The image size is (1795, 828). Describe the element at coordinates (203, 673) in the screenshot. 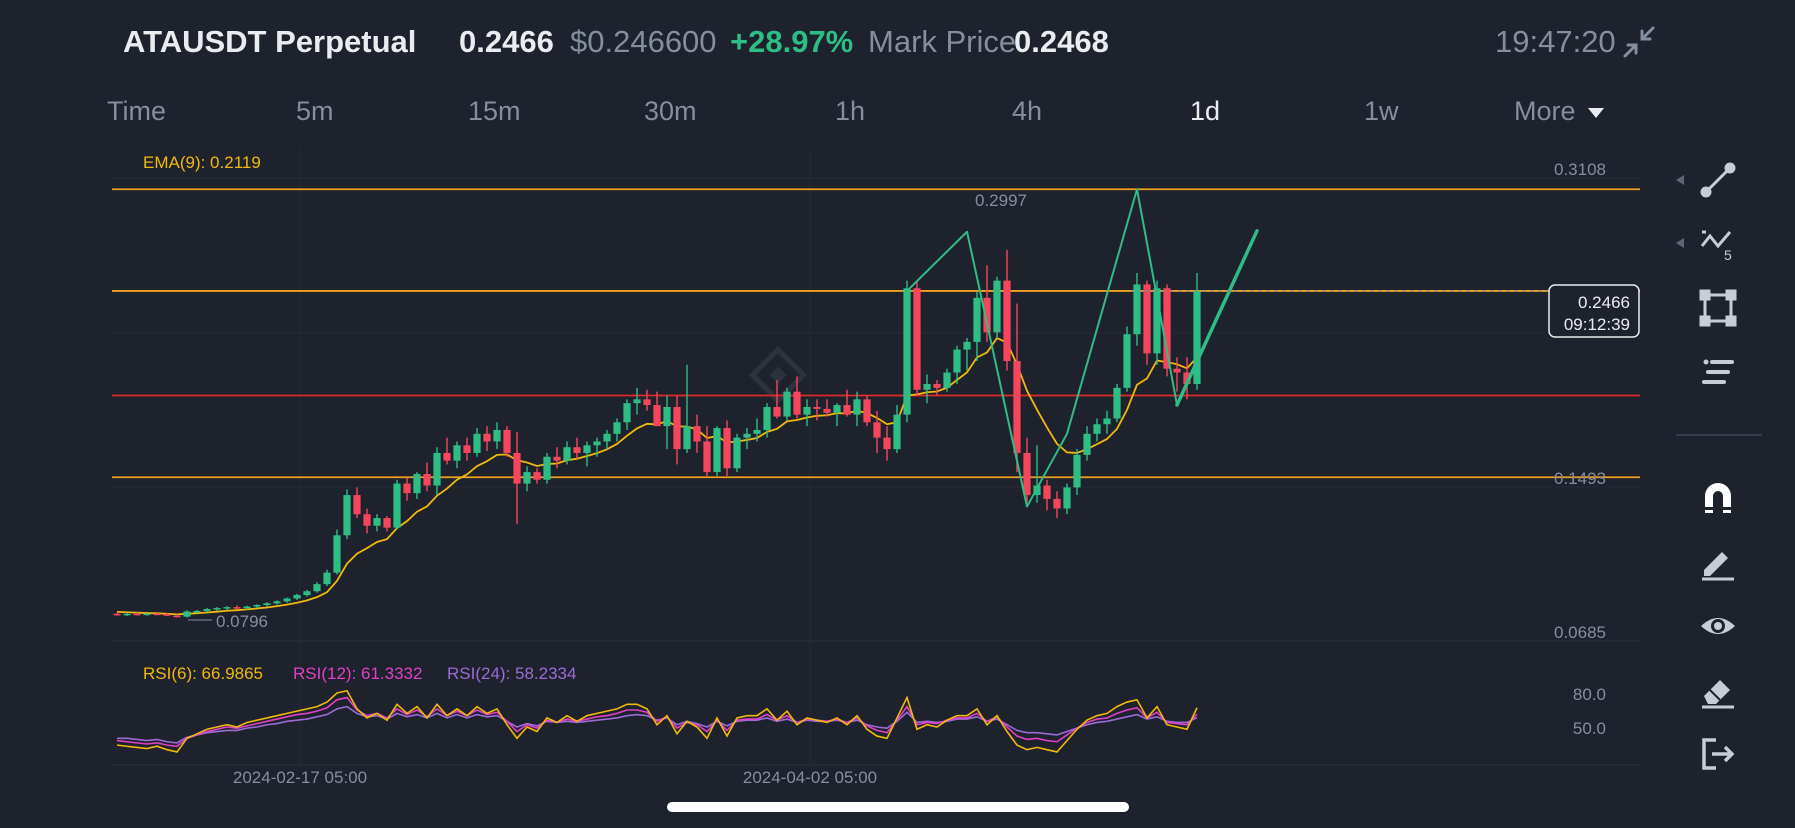

I see `rsi6-legend: RSI(6): 66.9865` at that location.